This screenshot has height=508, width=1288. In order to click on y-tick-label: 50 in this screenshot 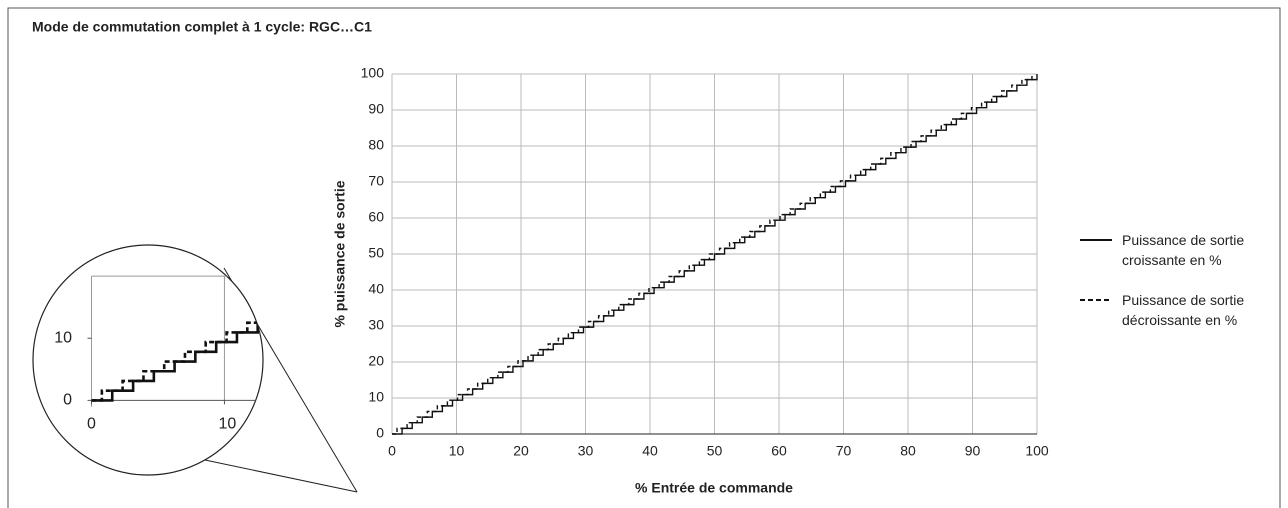, I will do `click(376, 253)`.